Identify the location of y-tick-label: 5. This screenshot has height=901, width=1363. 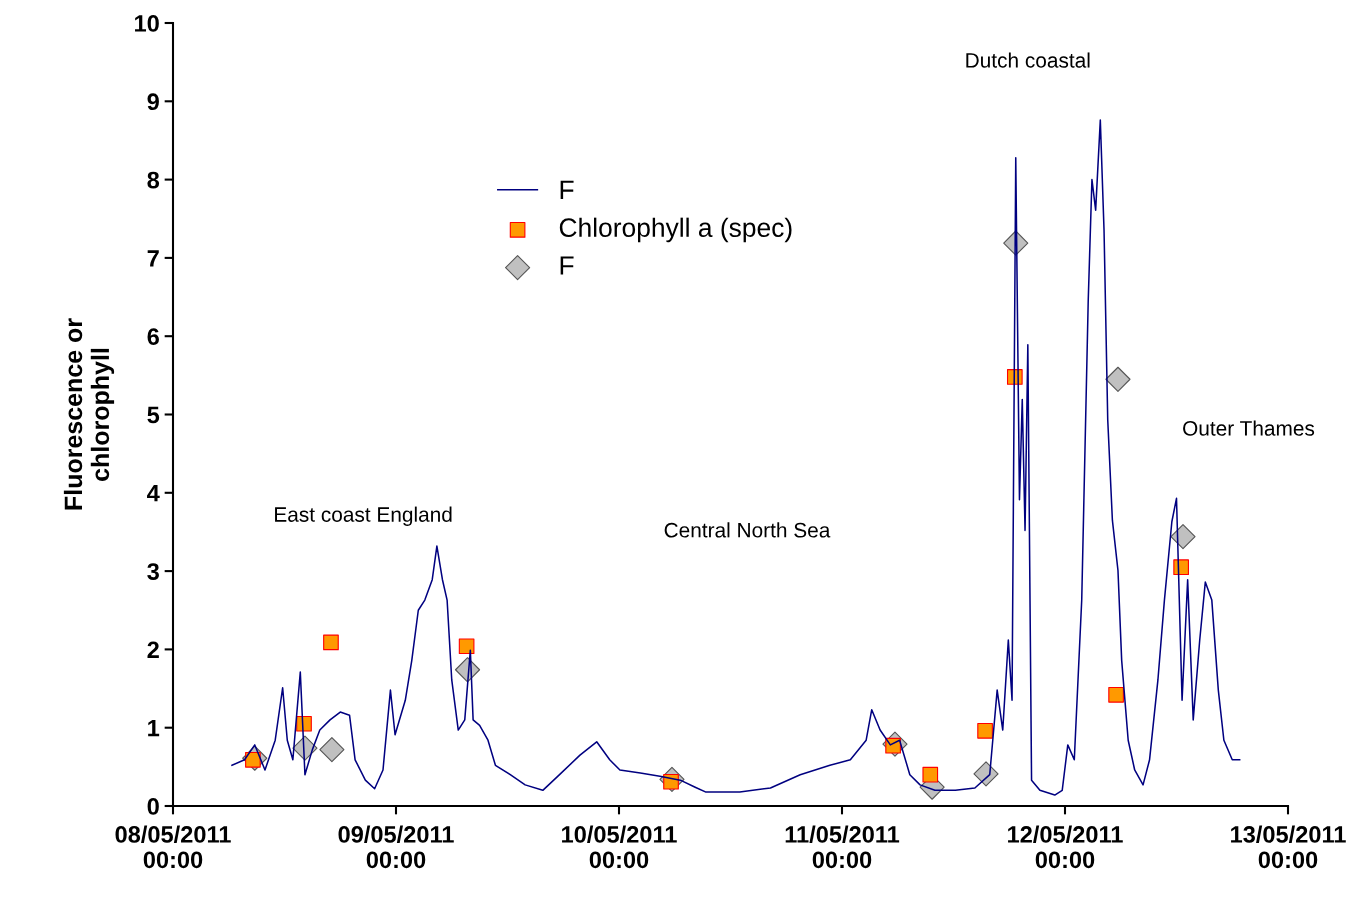
(153, 415).